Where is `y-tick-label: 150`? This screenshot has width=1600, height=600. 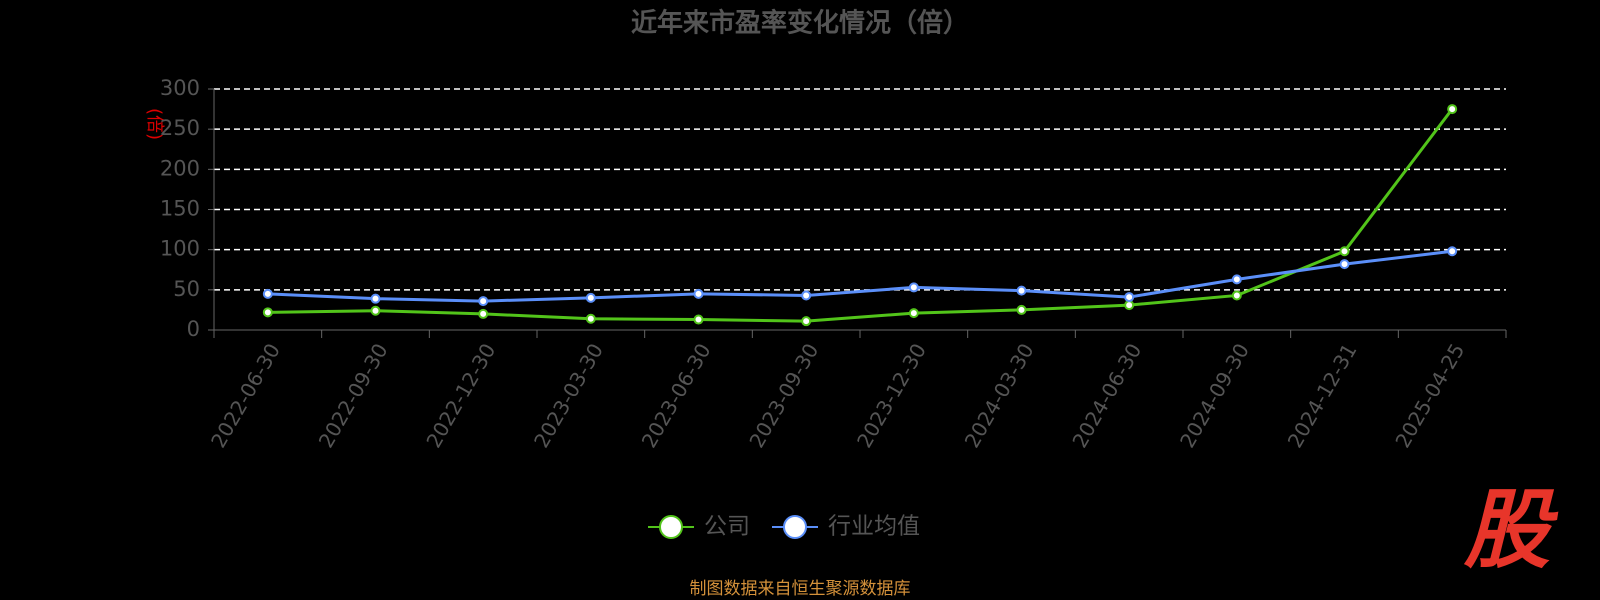
y-tick-label: 150 is located at coordinates (180, 209).